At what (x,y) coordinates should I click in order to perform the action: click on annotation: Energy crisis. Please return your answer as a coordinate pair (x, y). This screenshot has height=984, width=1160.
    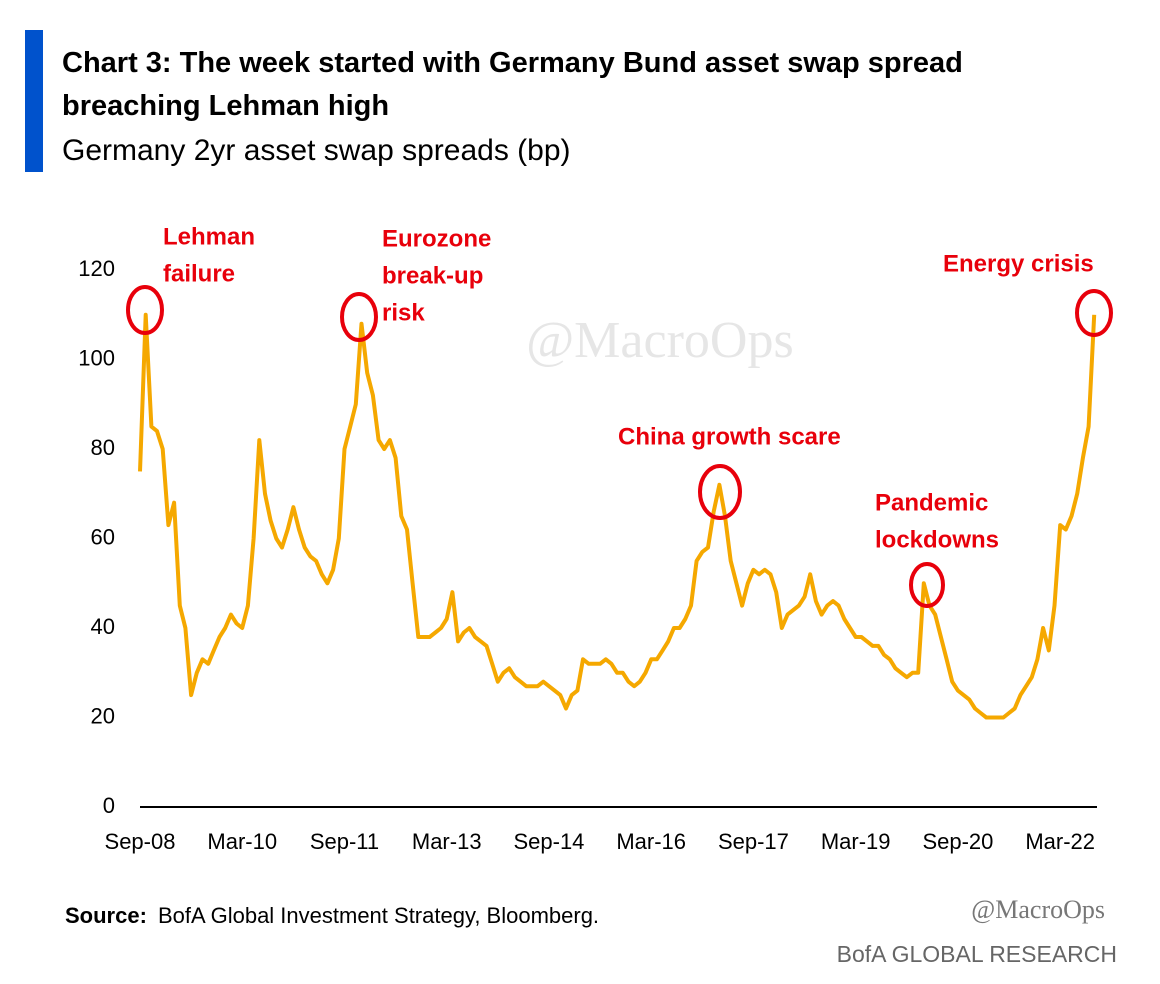
    Looking at the image, I should click on (1018, 263).